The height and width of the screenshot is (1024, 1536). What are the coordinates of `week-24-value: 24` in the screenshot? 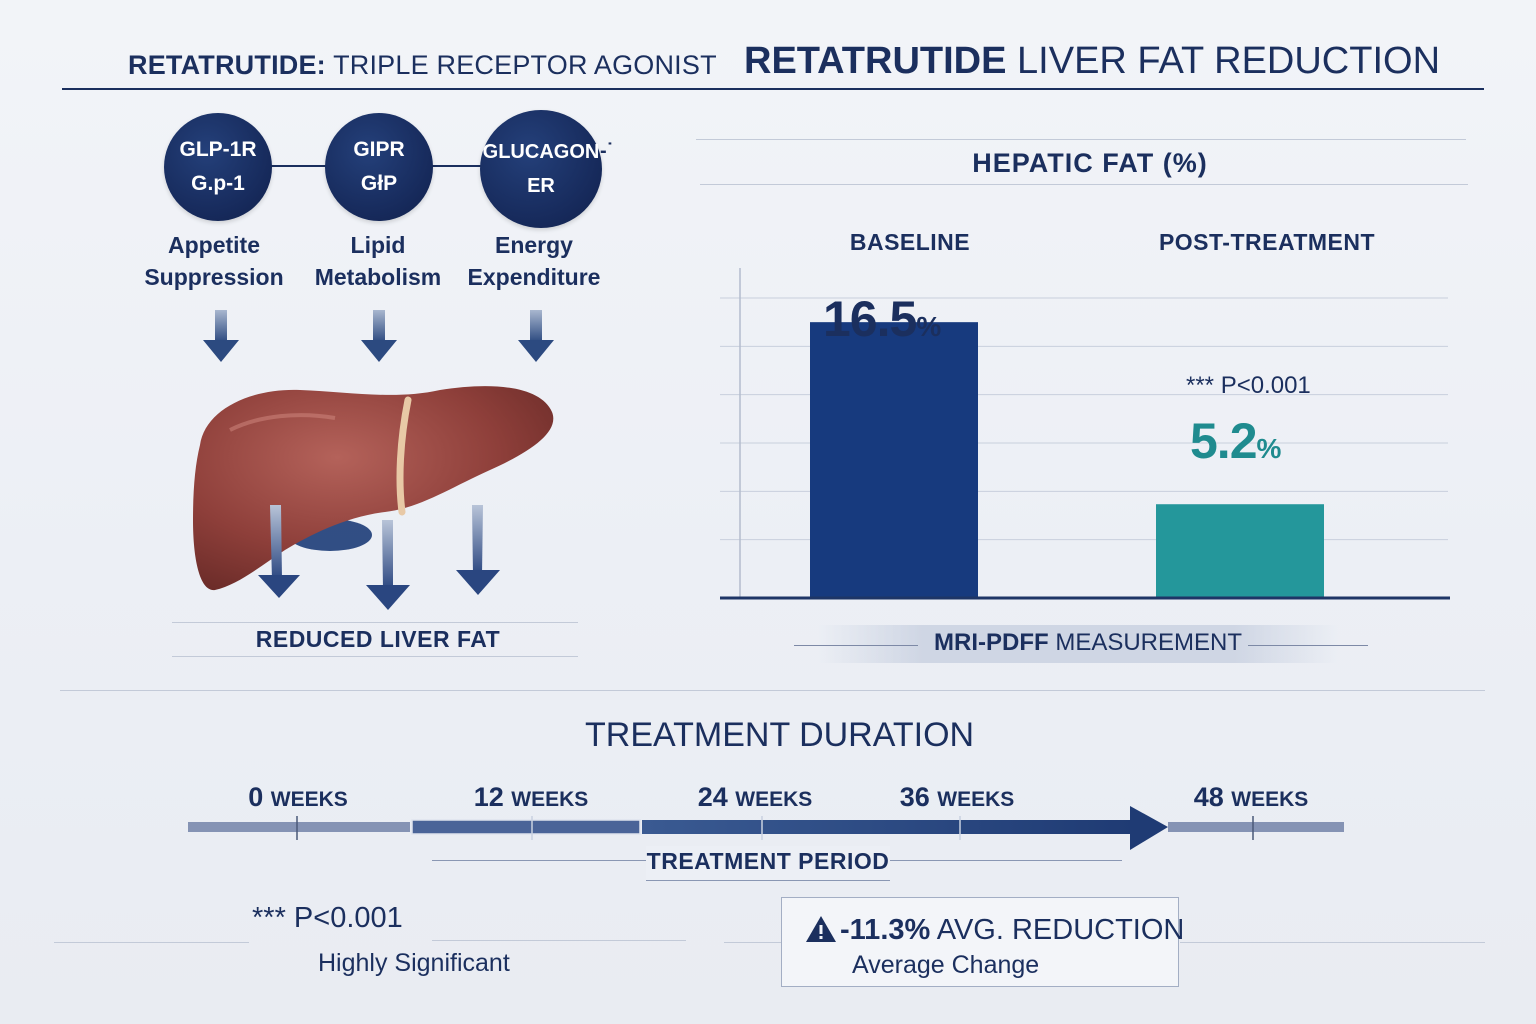 It's located at (712, 797).